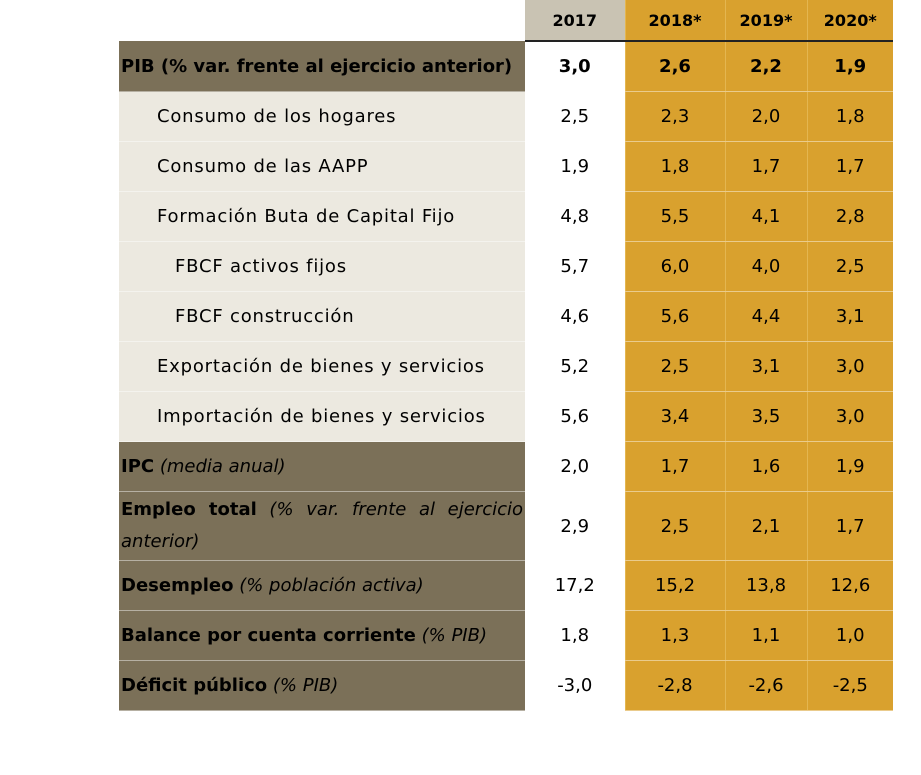 The image size is (921, 775). Describe the element at coordinates (765, 416) in the screenshot. I see `cell-value: 3,5` at that location.